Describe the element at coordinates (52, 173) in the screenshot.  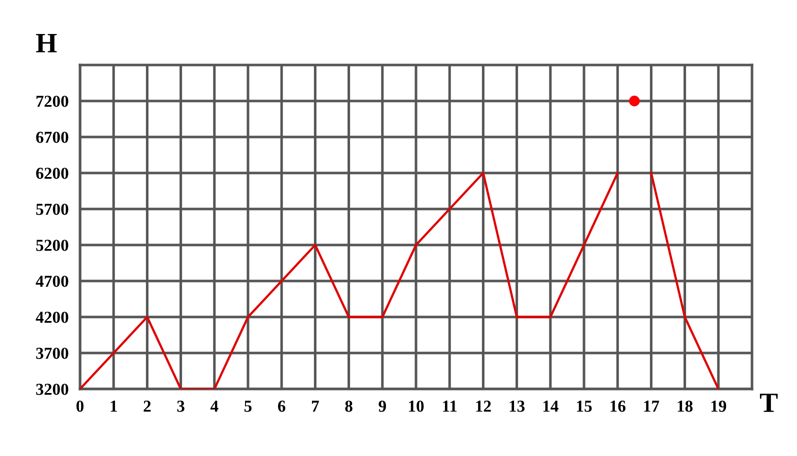
I see `y-tick-label: 6200` at that location.